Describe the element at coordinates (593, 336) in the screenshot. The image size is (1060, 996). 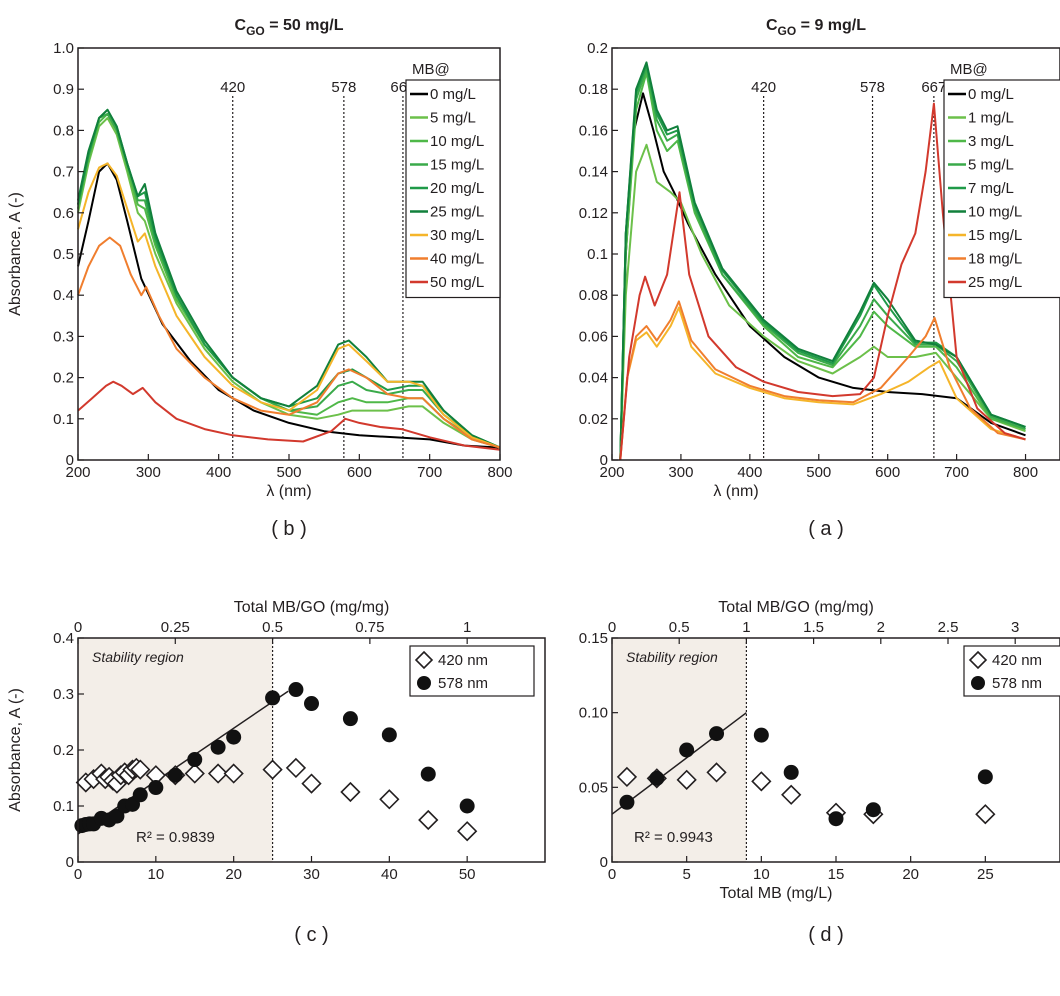
I see `y-tick-label: 0.06` at that location.